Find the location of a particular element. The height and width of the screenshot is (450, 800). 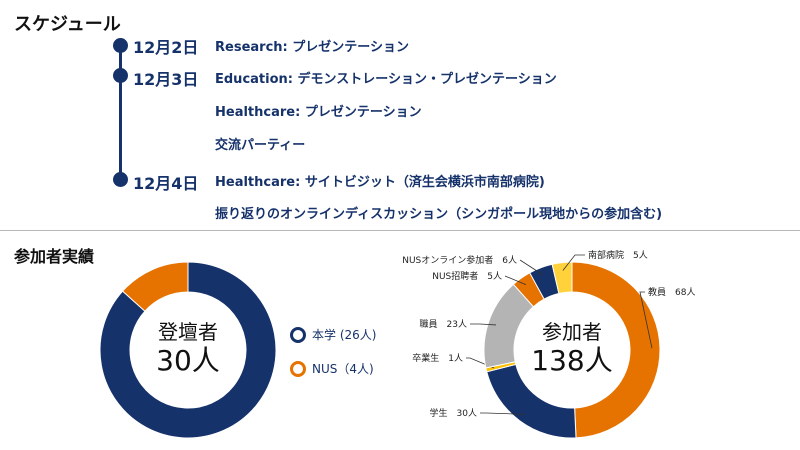

participants-label-5: NUSオンライン参加者 6人 is located at coordinates (459, 260).